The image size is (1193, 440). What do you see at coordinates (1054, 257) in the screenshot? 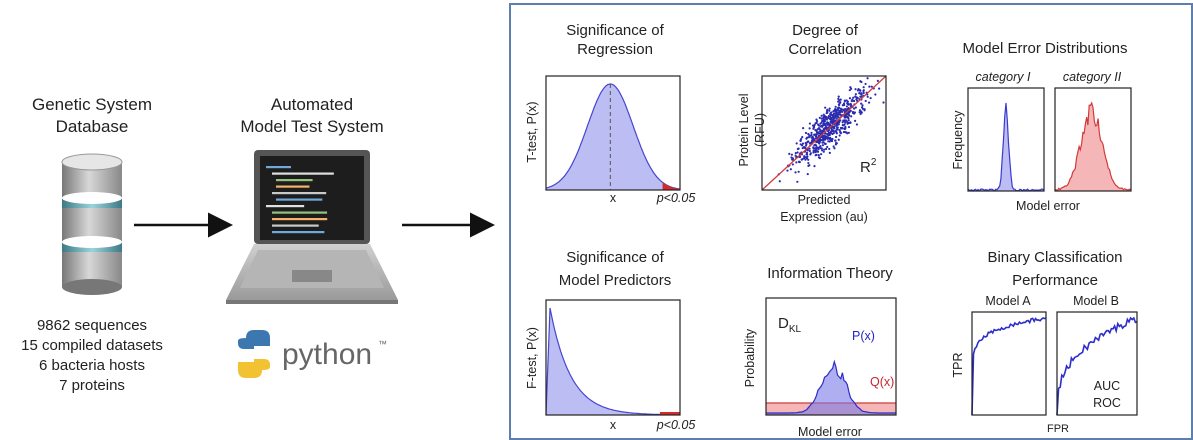
I see `plot-title: Binary Classification` at bounding box center [1054, 257].